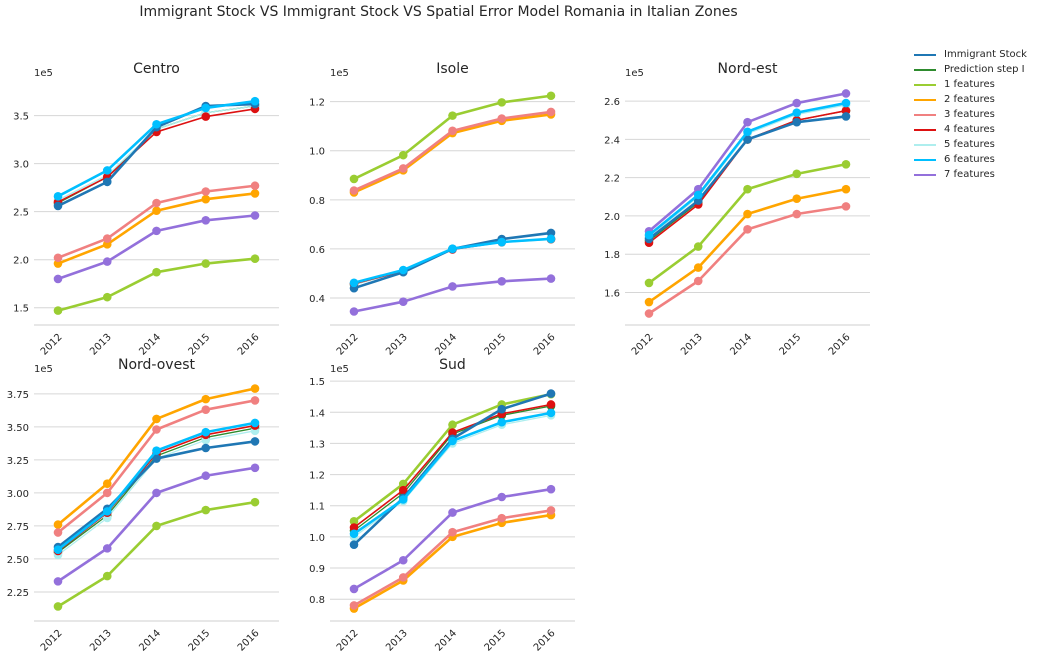  Describe the element at coordinates (970, 54) in the screenshot. I see `legend-item: Immigrant Stock` at that location.